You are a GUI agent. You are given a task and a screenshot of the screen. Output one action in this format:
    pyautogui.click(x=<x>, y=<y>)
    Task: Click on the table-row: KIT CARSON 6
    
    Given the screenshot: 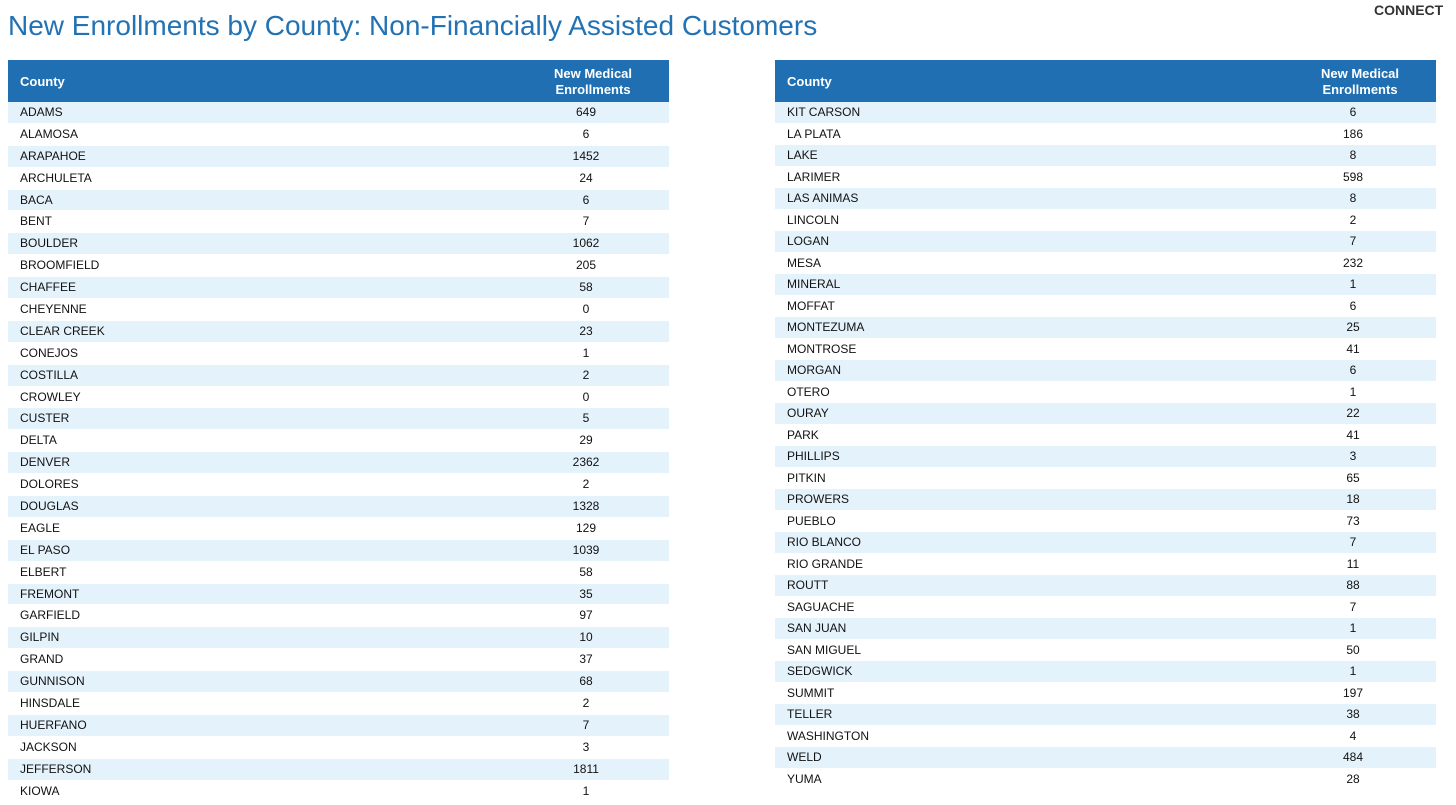 What is the action you would take?
    pyautogui.click(x=1105, y=113)
    